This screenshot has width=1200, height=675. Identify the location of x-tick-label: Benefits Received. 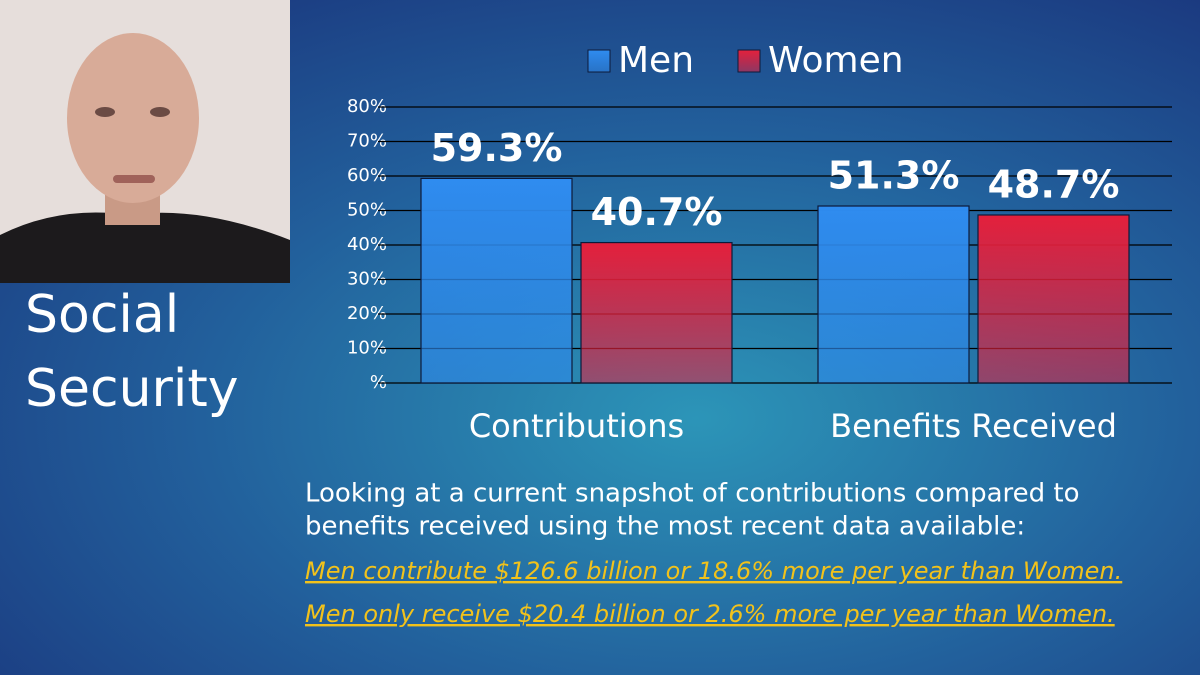
(973, 426).